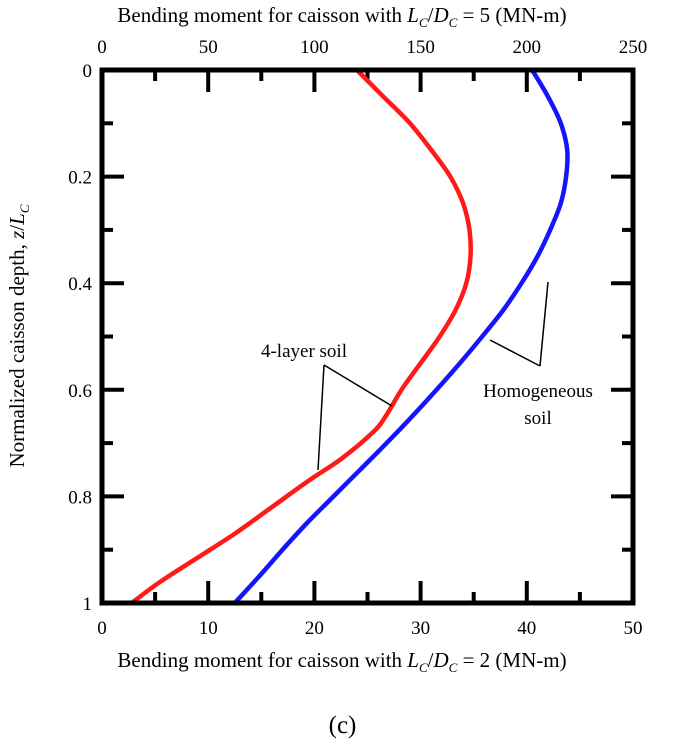 This screenshot has width=685, height=756. I want to click on bottom-tick-label: 50, so click(633, 628).